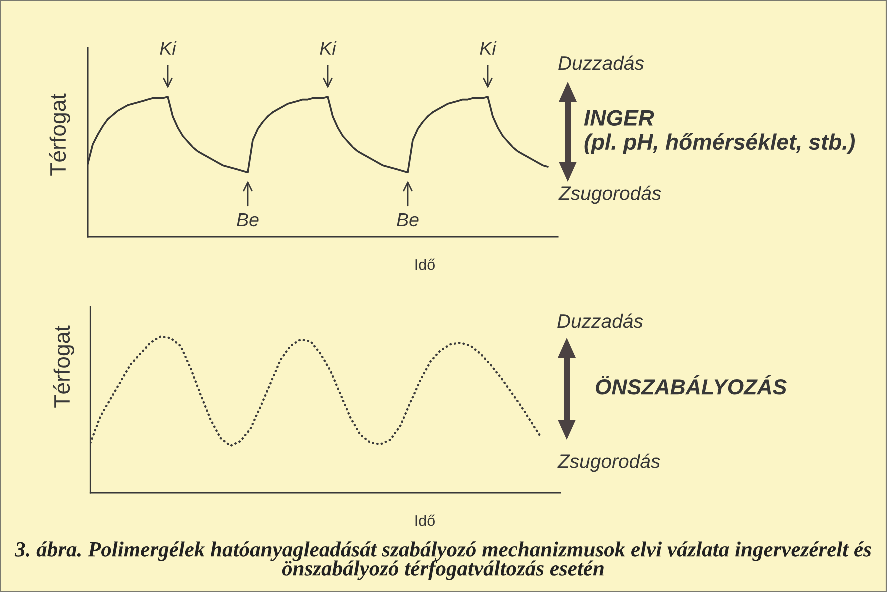 Image resolution: width=887 pixels, height=592 pixels. Describe the element at coordinates (443, 561) in the screenshot. I see `text: 3. ábra. Polimergélek hatóanyagleadását szabályozó mechanizmusok elvi vázlata ingervezérelt és önszabályozó térfogatváltozás esetén` at that location.